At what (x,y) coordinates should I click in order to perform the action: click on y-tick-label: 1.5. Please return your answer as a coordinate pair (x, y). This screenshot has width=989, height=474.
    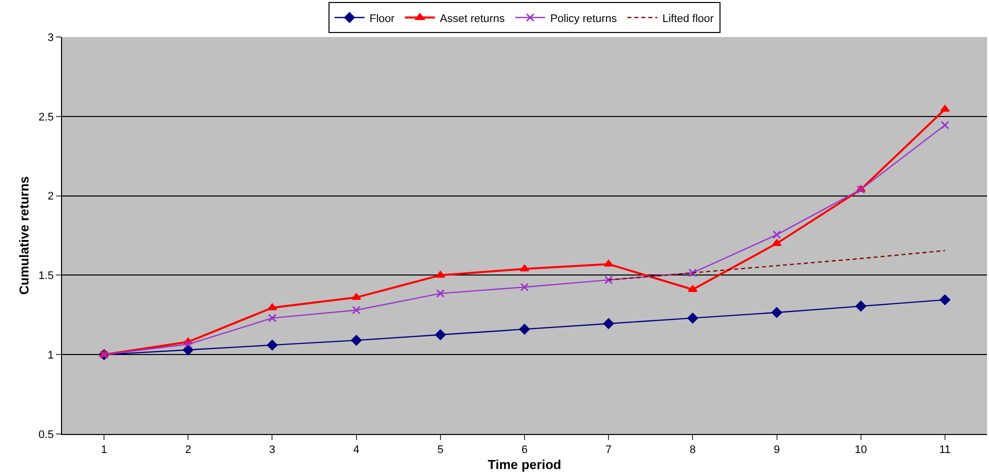
    Looking at the image, I should click on (46, 276).